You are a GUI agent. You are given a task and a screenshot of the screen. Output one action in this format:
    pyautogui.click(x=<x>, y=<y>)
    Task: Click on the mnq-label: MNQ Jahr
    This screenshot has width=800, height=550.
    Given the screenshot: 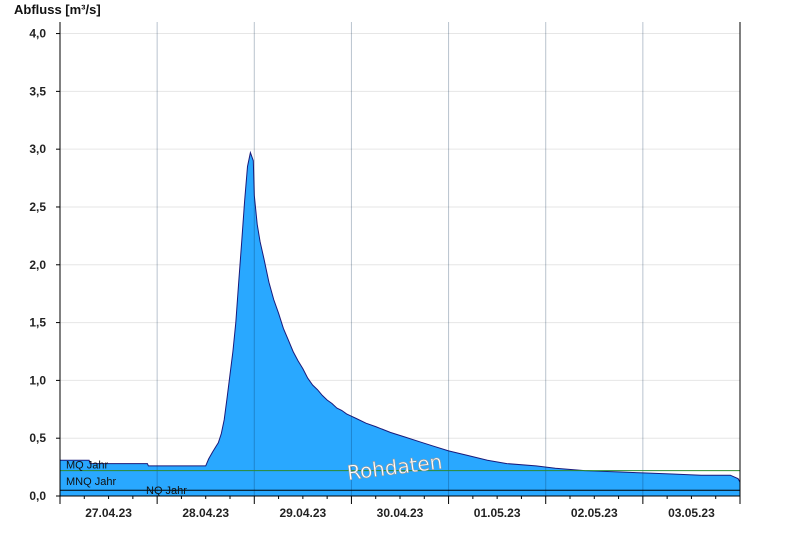 What is the action you would take?
    pyautogui.click(x=91, y=482)
    